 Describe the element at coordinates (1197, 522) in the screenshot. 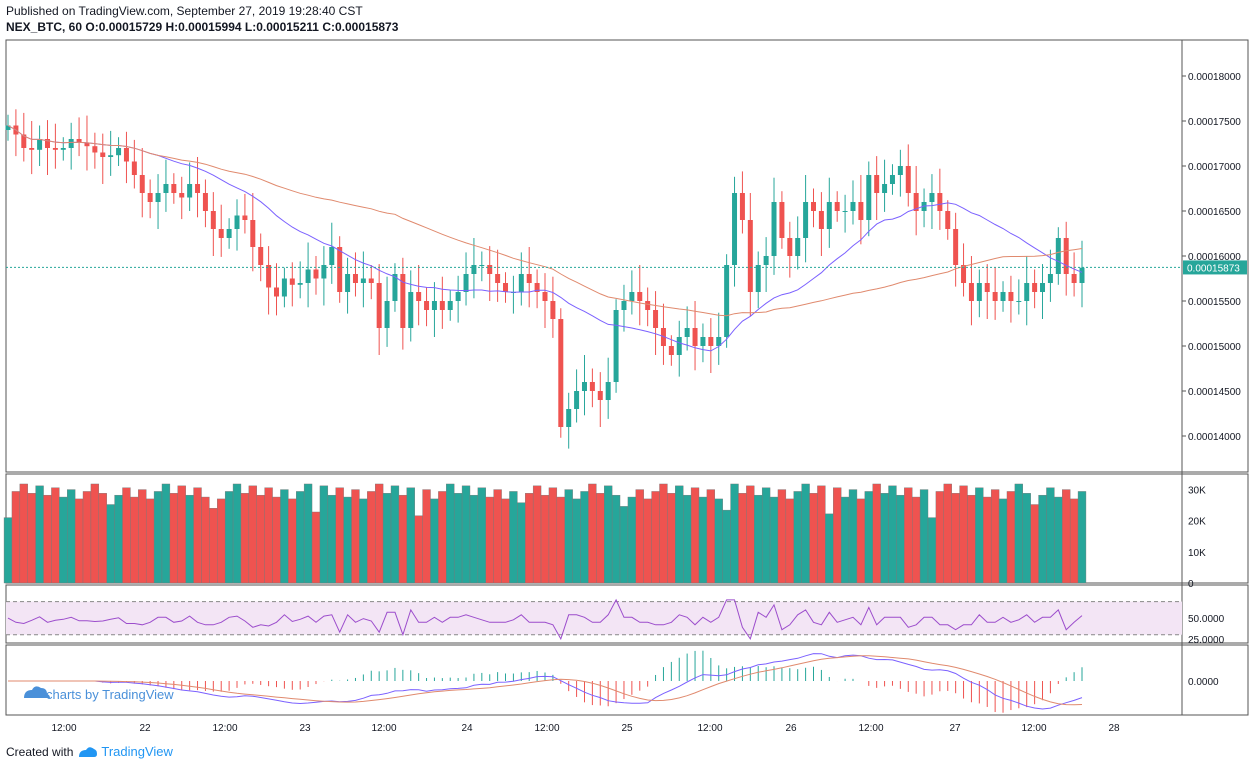

I see `volume-tick-label: 20K` at that location.